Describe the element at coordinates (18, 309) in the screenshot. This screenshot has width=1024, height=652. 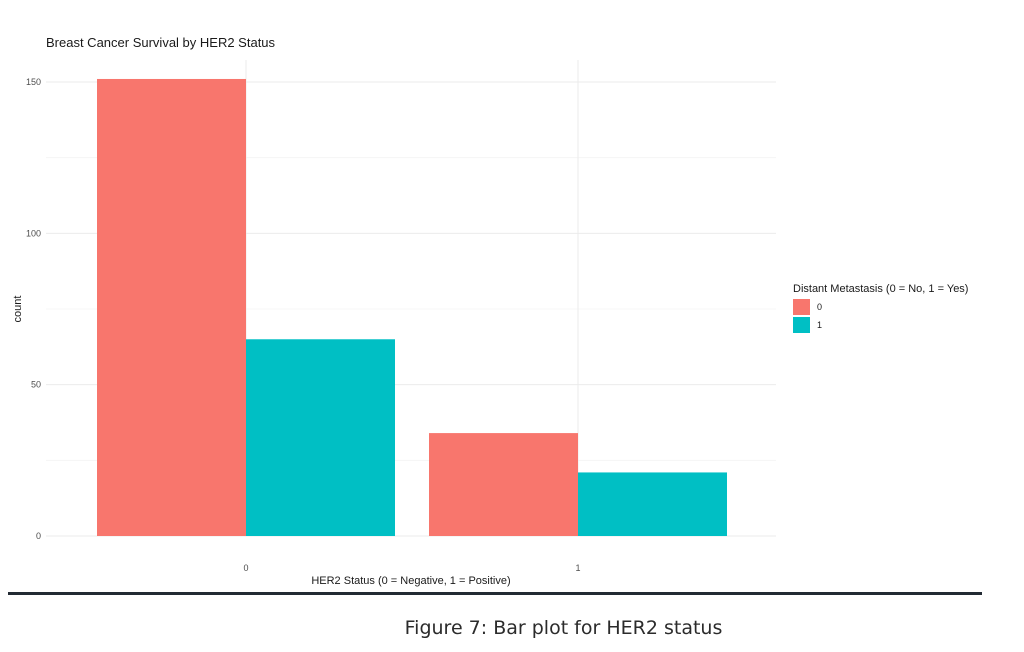
I see `y-axis-label: count` at that location.